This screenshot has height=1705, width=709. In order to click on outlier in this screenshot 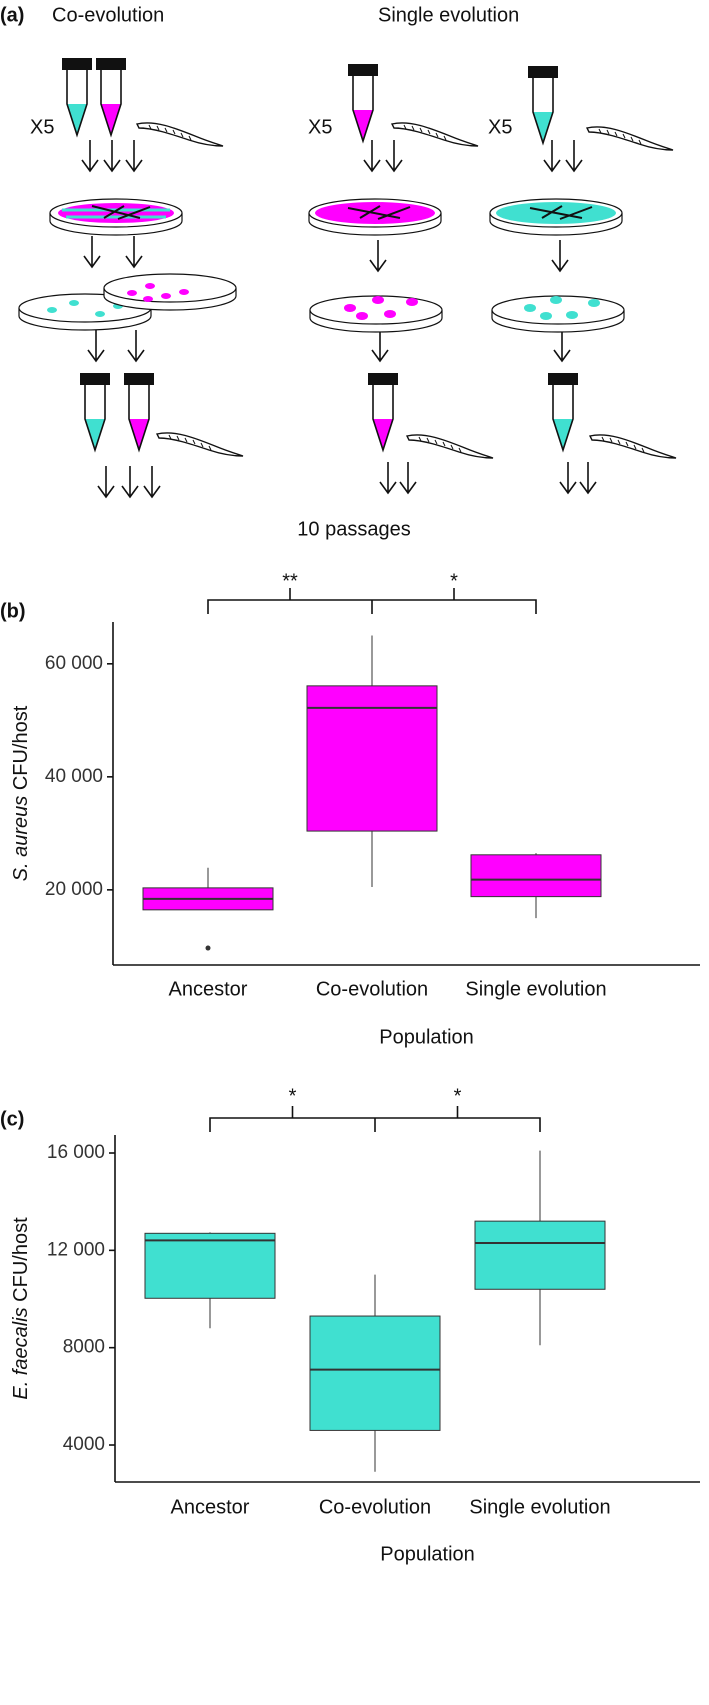, I will do `click(208, 948)`.